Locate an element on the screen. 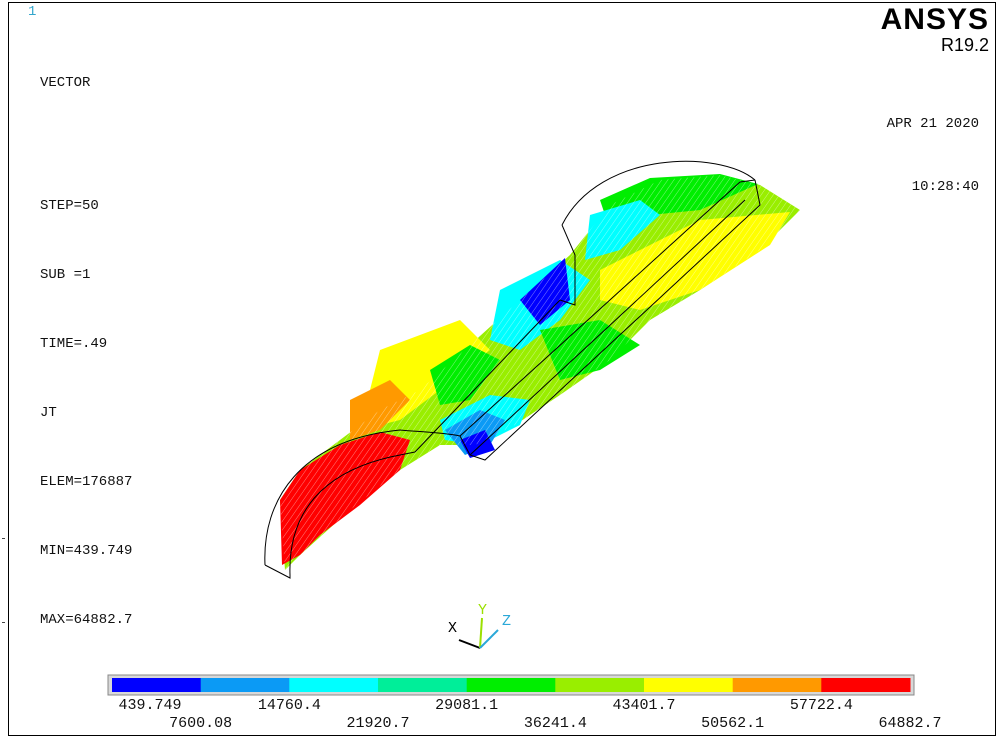 The height and width of the screenshot is (742, 1001). plot-type-label: VECTOR is located at coordinates (65, 83).